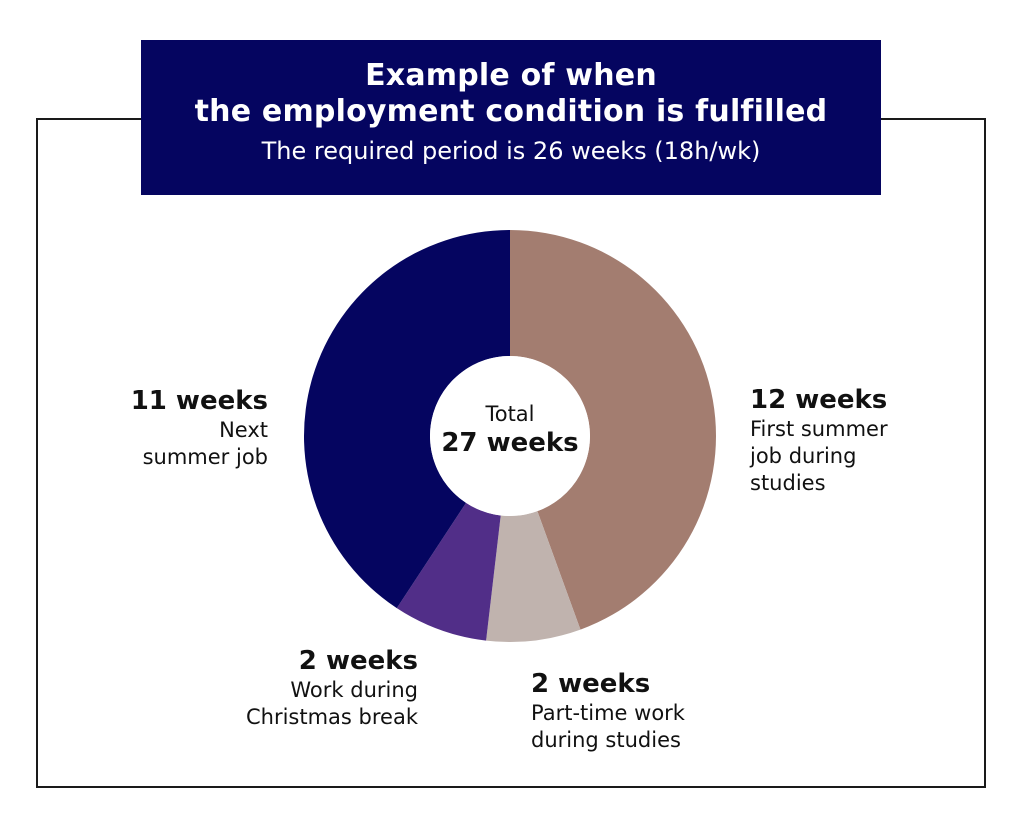  I want to click on slice-part-time-work, so click(533, 576).